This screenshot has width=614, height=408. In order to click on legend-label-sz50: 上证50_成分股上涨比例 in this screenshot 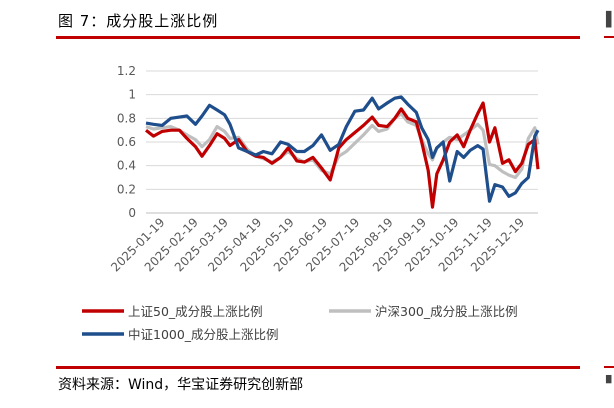, I will do `click(195, 311)`.